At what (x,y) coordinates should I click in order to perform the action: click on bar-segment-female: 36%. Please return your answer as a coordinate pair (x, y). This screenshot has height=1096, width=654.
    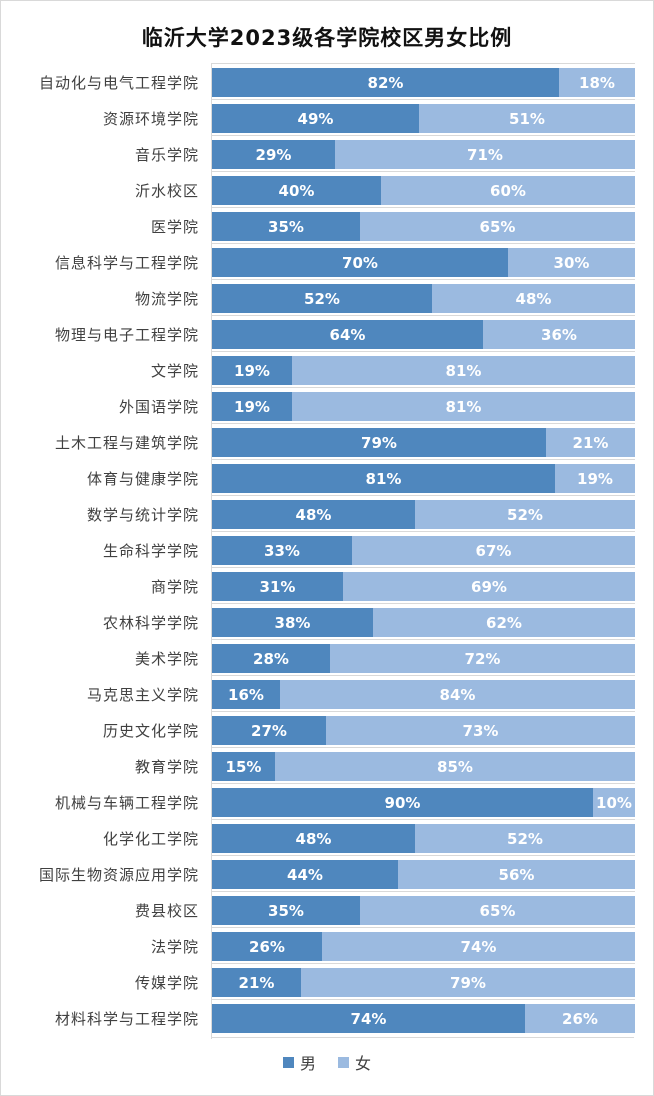
    Looking at the image, I should click on (559, 334).